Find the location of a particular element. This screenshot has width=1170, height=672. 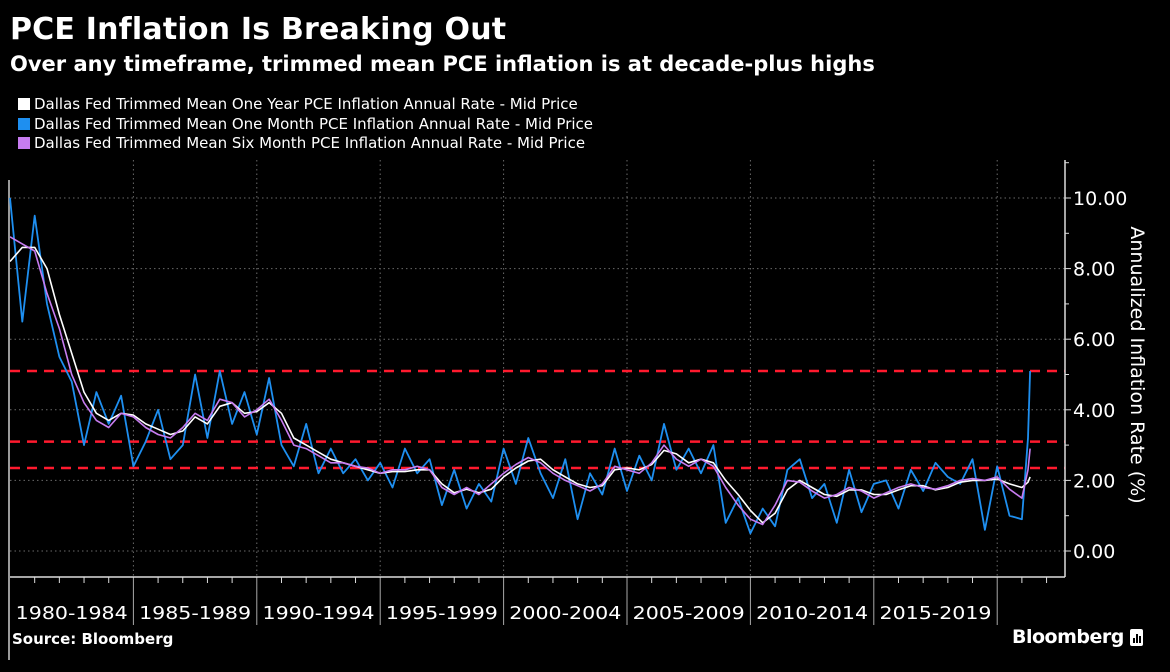

y-axis-title: Annualized Inflation Rate (%) is located at coordinates (1137, 364).